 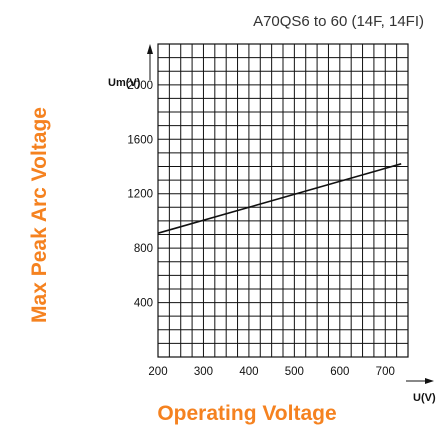 I want to click on x-unit-label: U(V), so click(x=424, y=398).